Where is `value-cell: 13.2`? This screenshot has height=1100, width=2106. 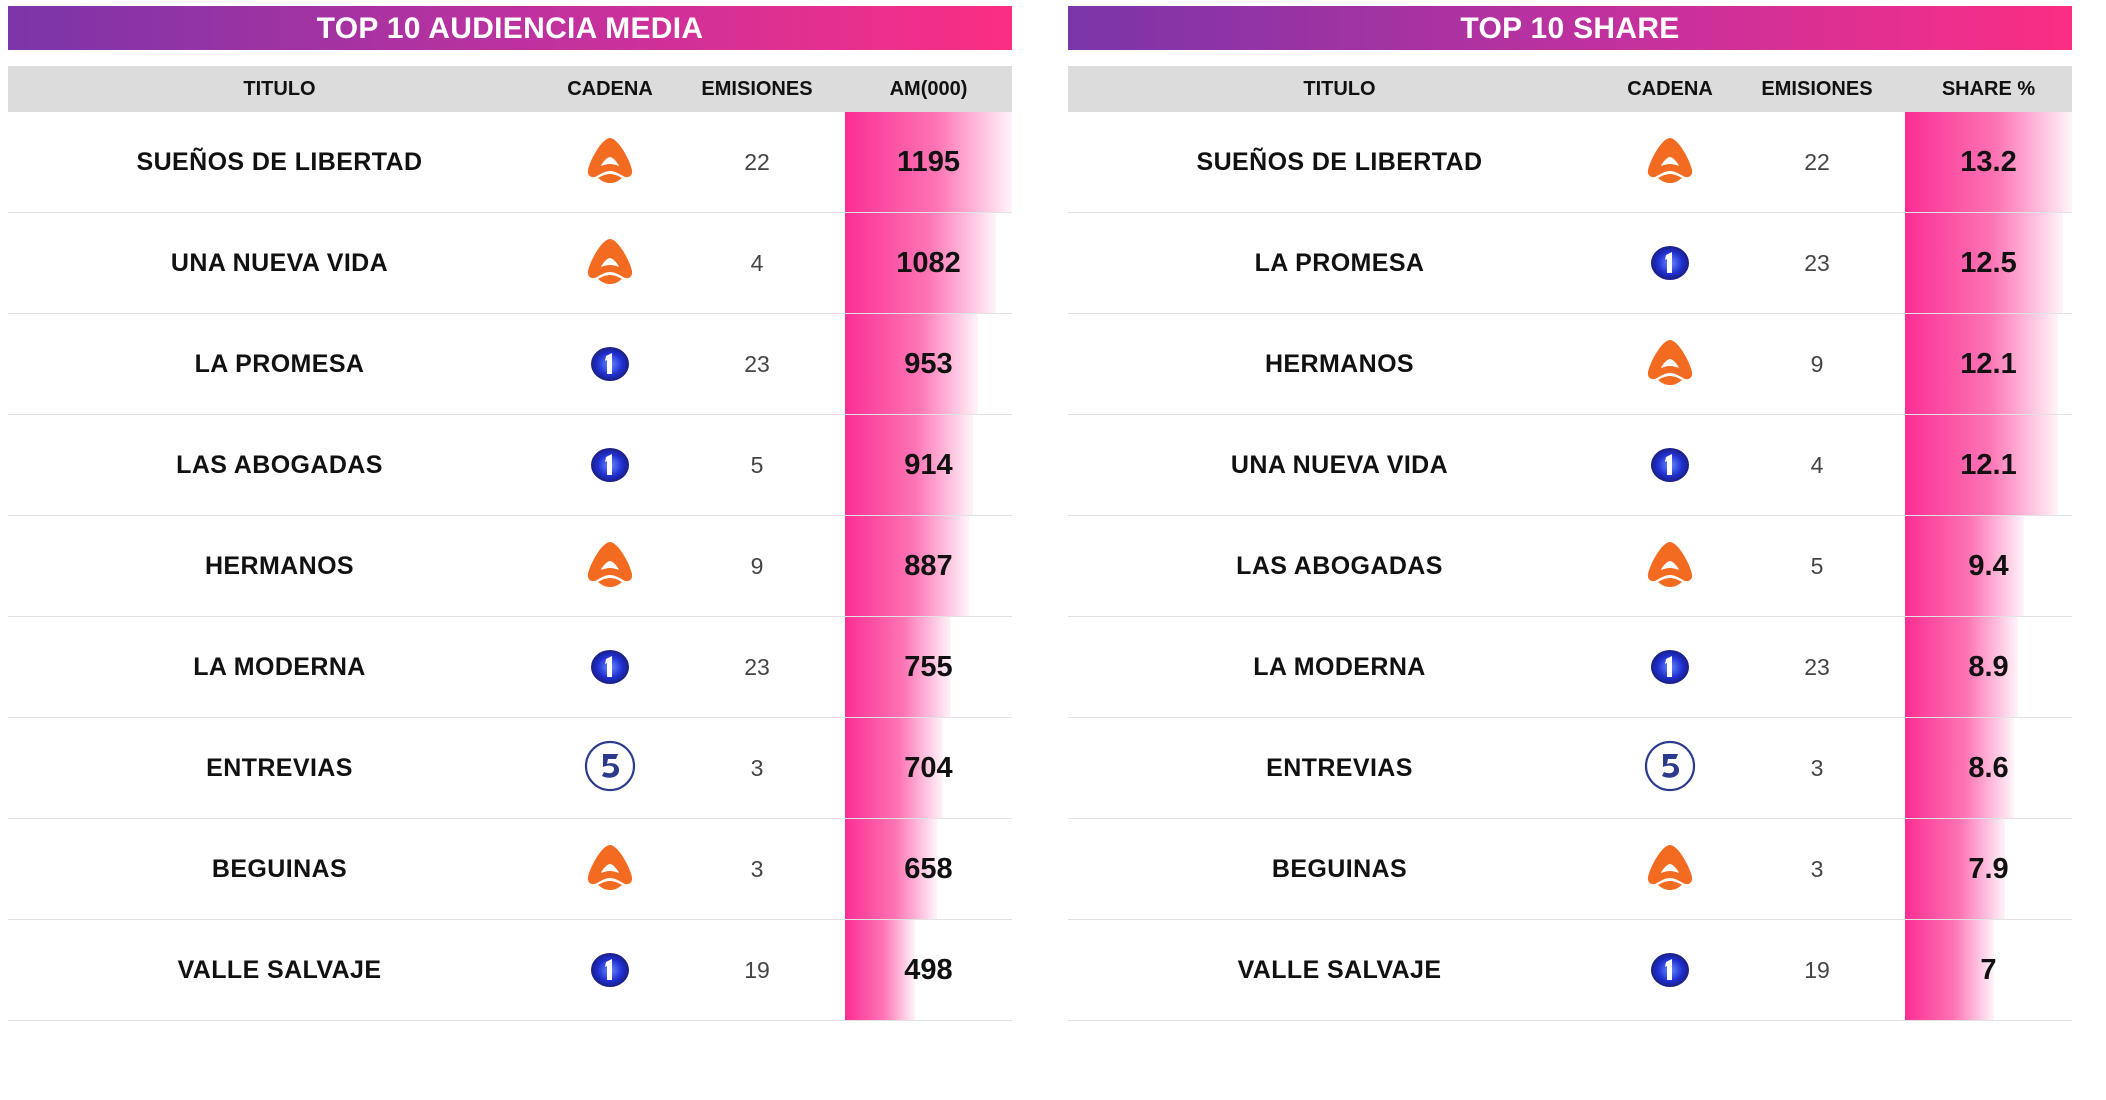 value-cell: 13.2 is located at coordinates (1988, 162).